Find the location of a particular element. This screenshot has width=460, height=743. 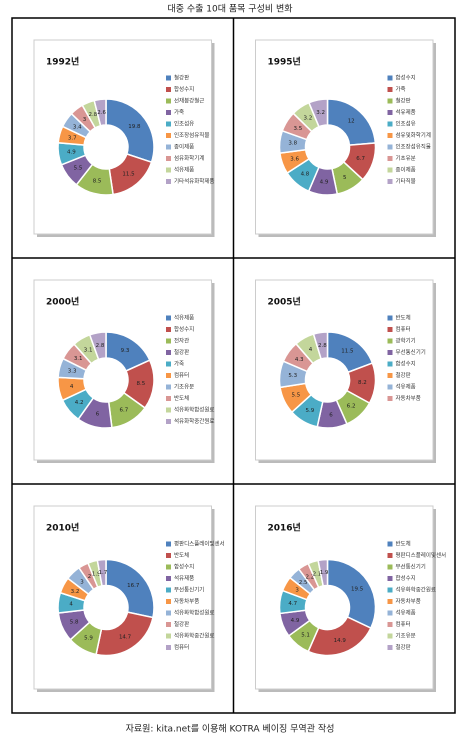

data-label: 9.3 is located at coordinates (125, 351).